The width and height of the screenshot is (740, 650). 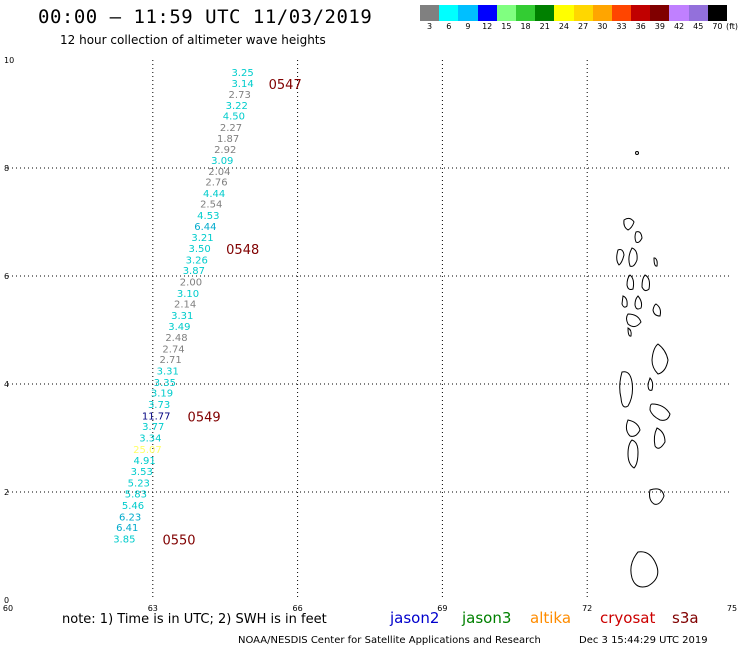 I want to click on time-annotations: 0547 0548 0549 0550, so click(x=231, y=313).